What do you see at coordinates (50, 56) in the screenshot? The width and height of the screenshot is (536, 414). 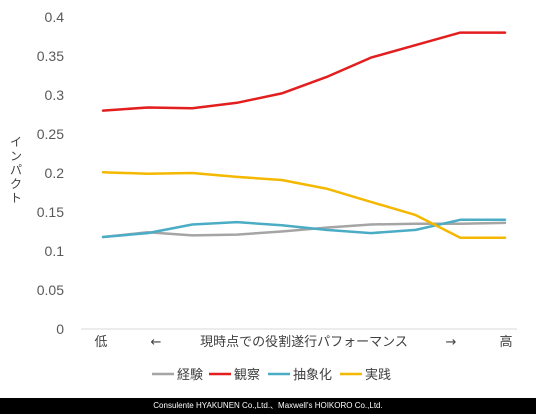 I see `y-tick-label: 0.35` at bounding box center [50, 56].